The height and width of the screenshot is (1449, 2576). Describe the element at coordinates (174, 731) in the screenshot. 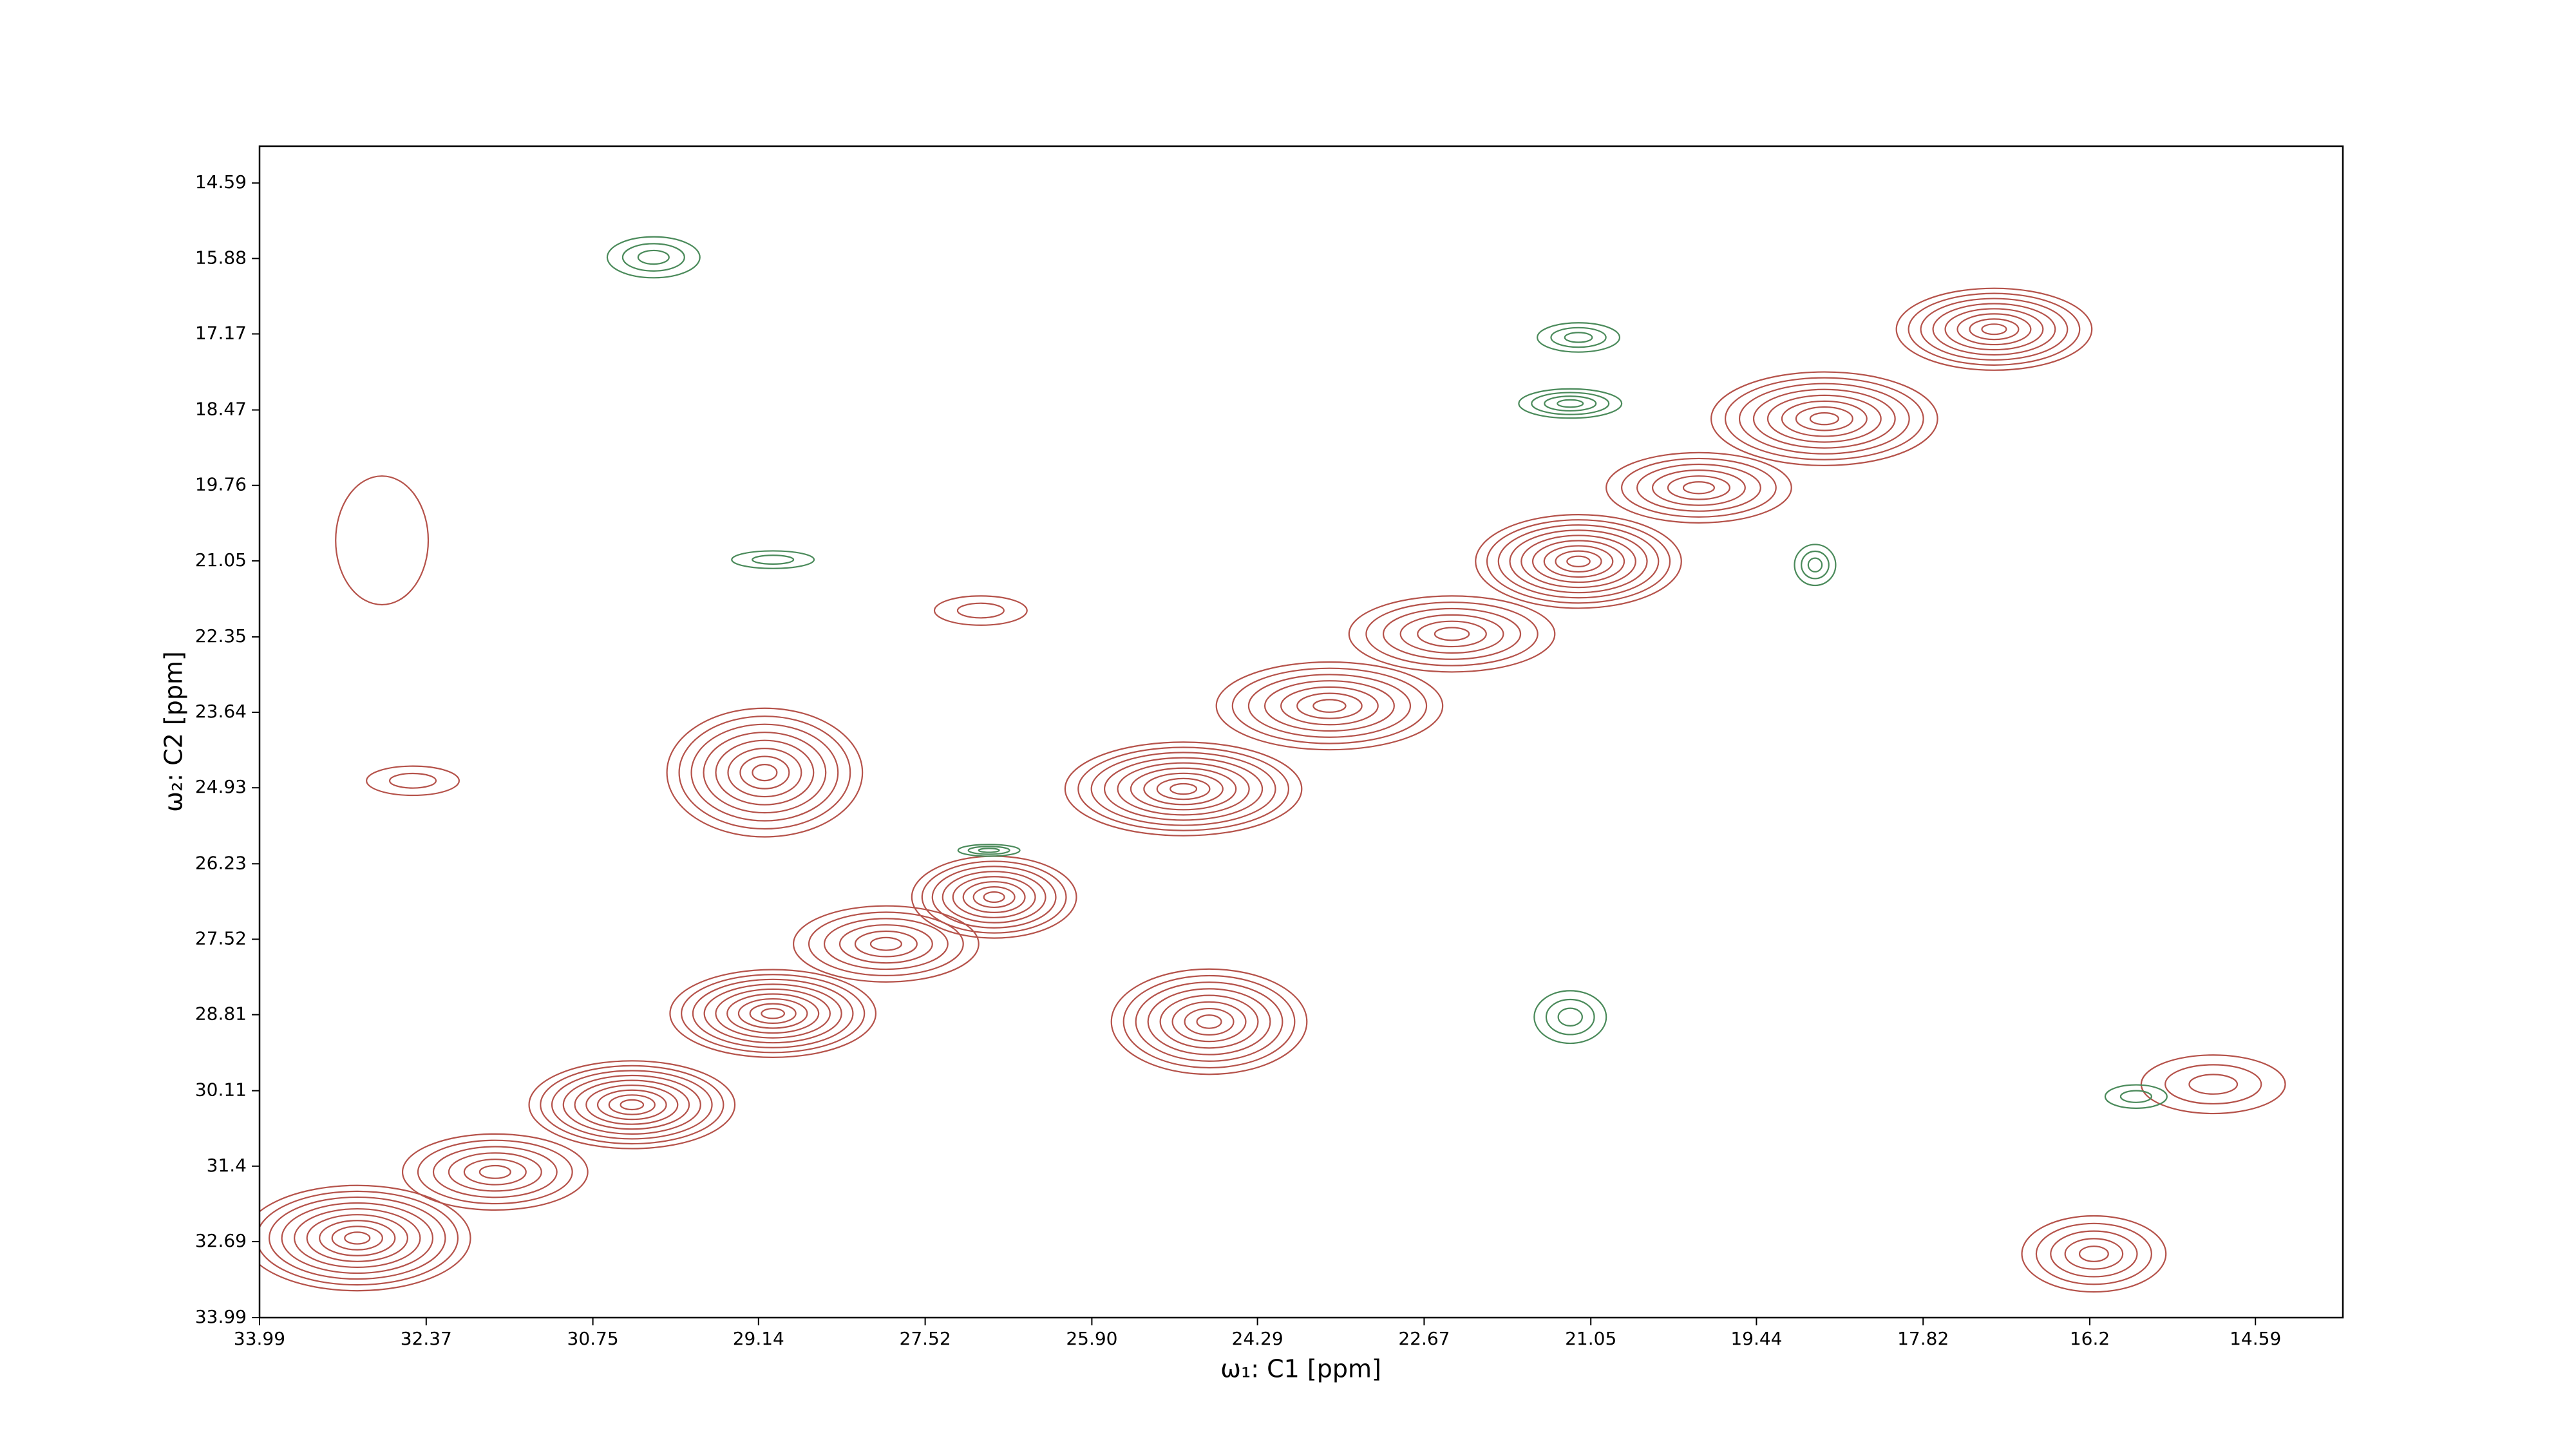

I see `y-axis-label: ω₂: C2 [ppm]` at that location.